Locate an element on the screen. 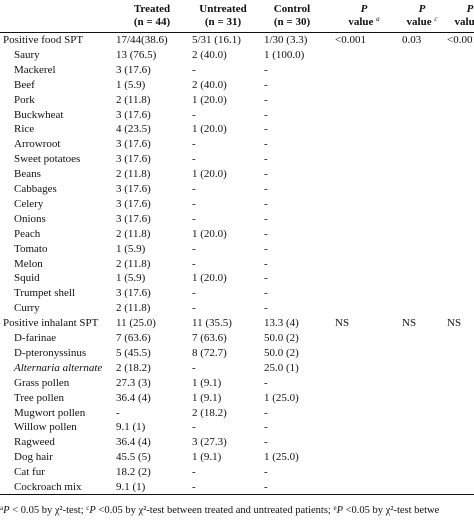  table-row: Cat fur 18.2 (2) - - is located at coordinates (237, 472).